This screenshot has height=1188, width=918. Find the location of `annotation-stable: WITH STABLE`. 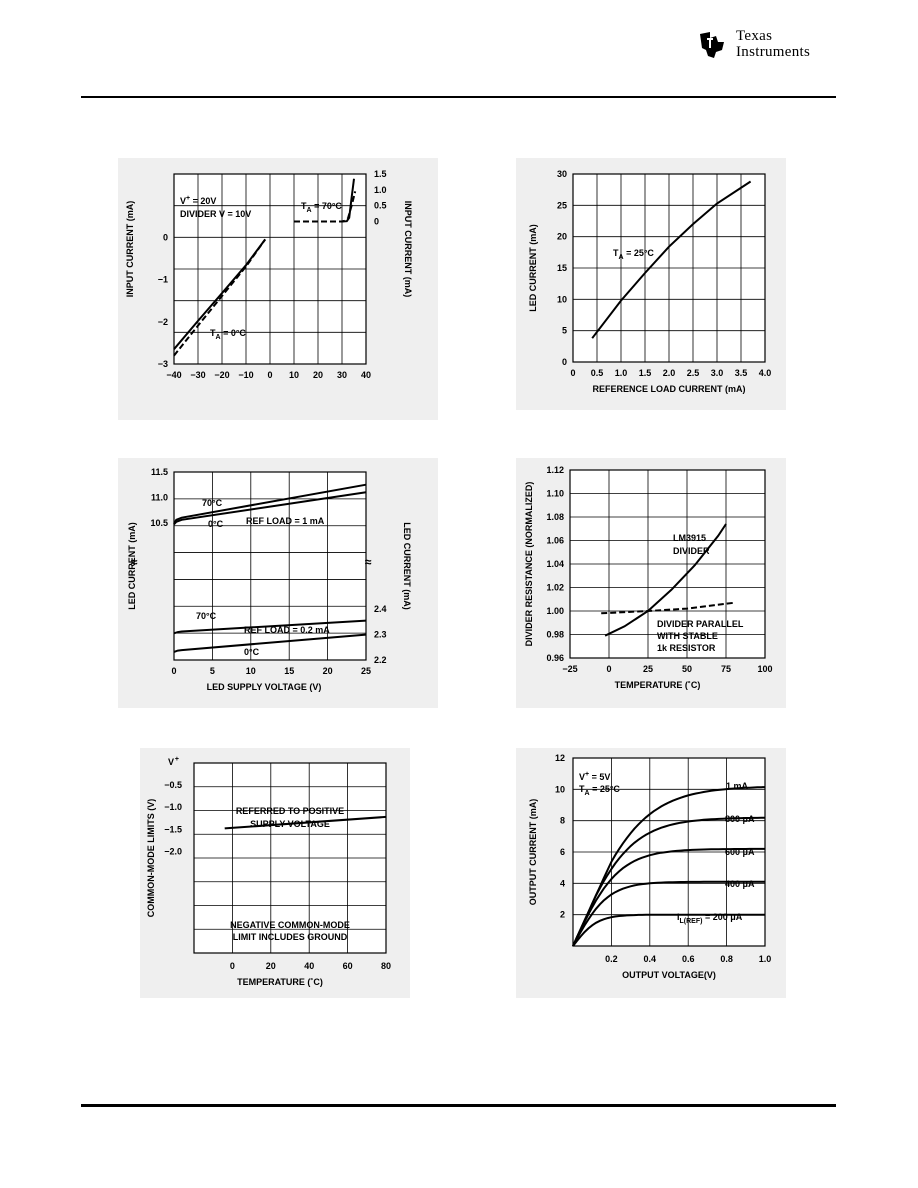

annotation-stable: WITH STABLE is located at coordinates (687, 636).